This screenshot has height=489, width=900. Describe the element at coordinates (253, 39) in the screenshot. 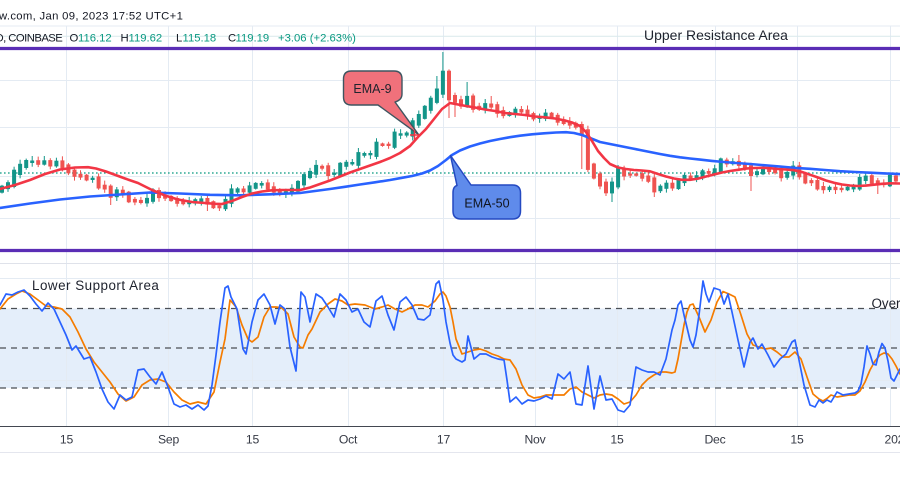

I see `svg-text: 119.19` at that location.